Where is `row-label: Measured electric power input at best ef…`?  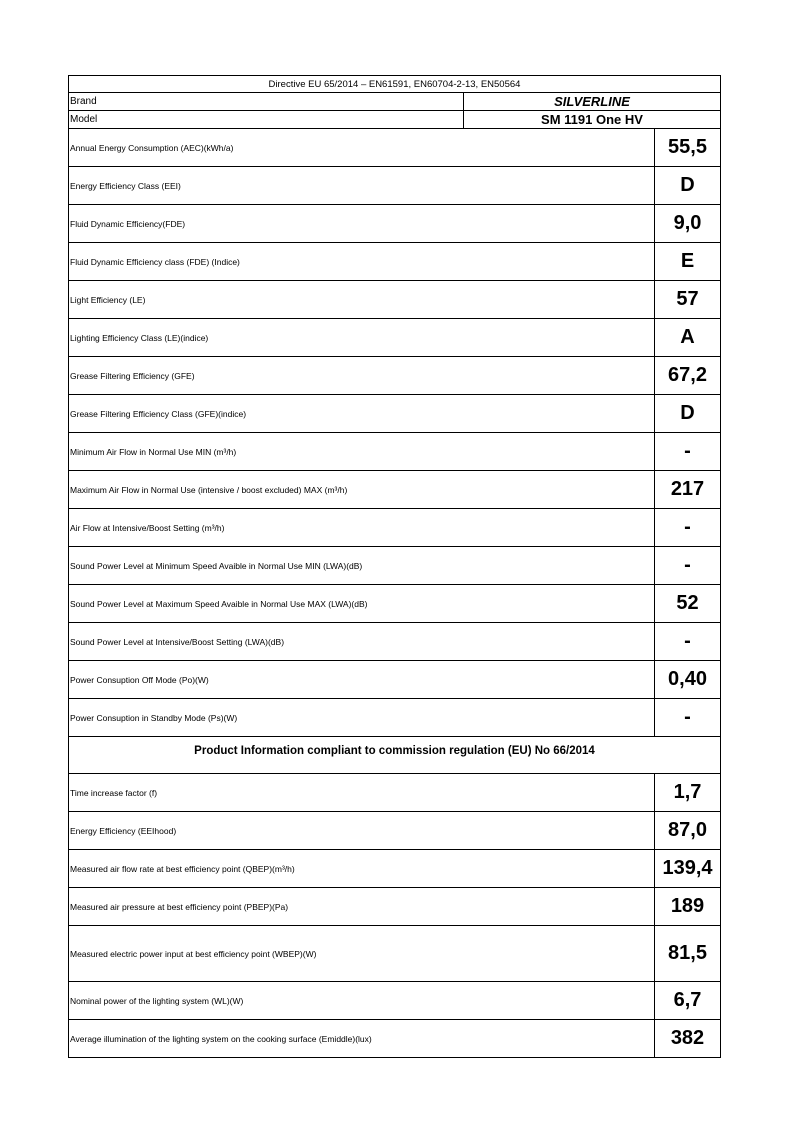 row-label: Measured electric power input at best ef… is located at coordinates (193, 953).